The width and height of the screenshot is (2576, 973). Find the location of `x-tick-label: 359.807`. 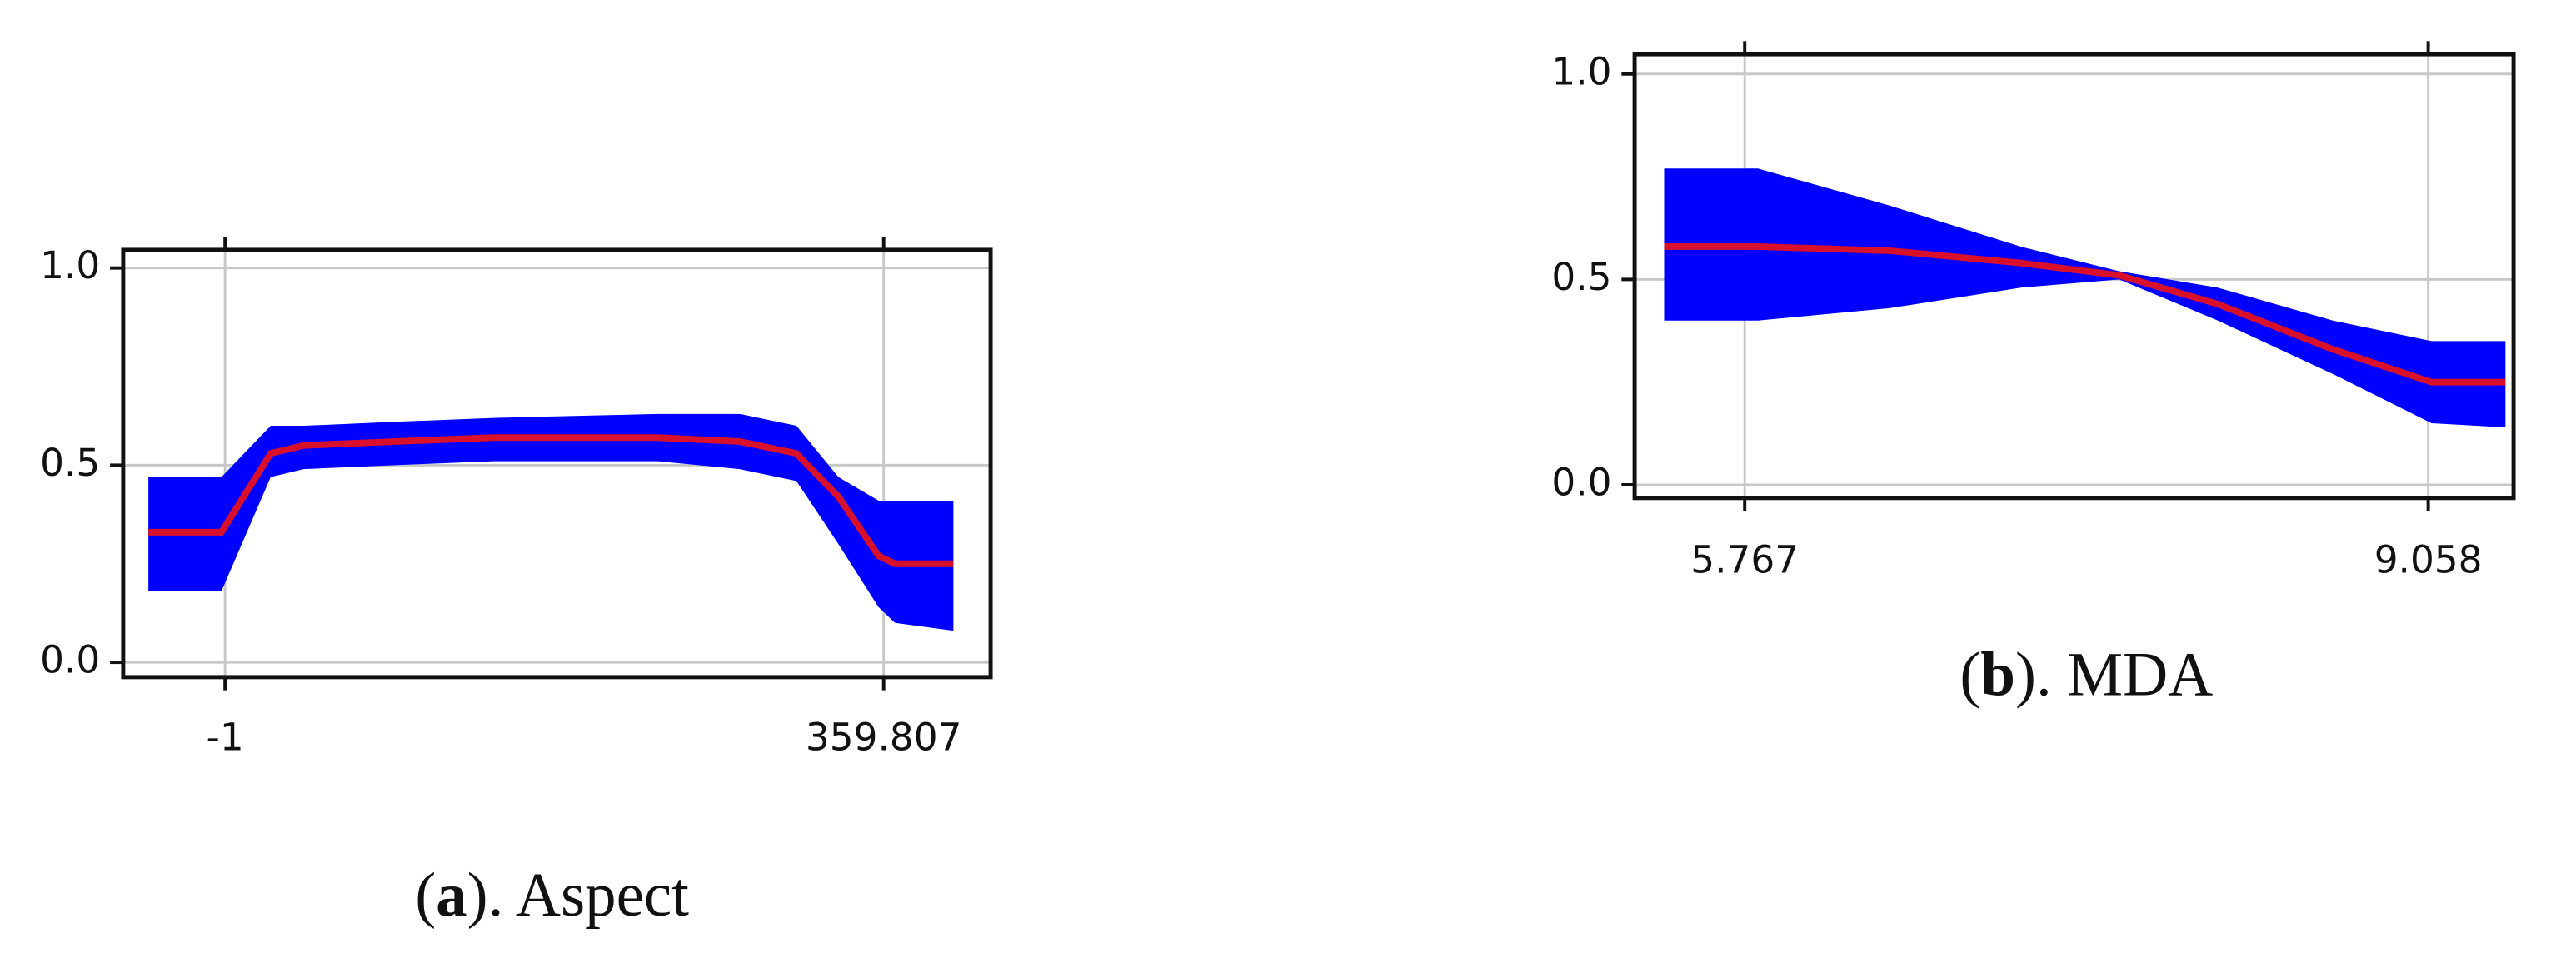

x-tick-label: 359.807 is located at coordinates (884, 737).